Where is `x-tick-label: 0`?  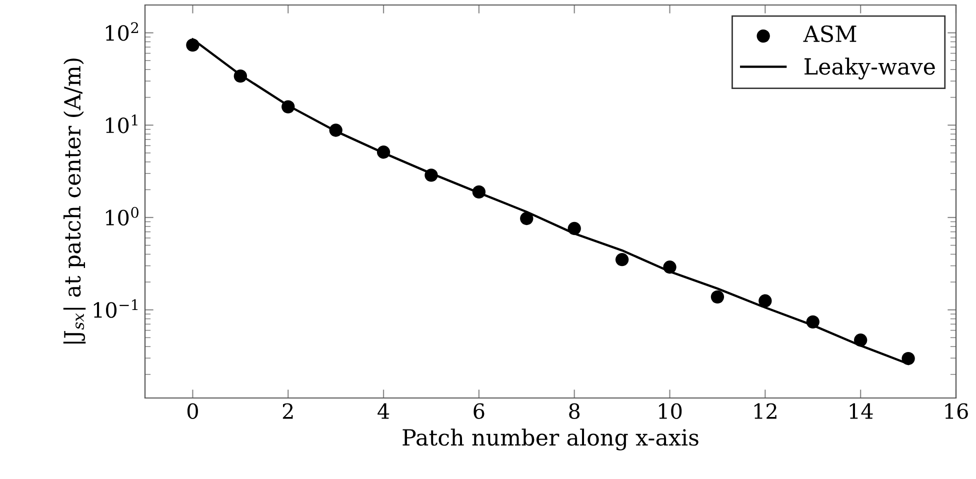
x-tick-label: 0 is located at coordinates (192, 411).